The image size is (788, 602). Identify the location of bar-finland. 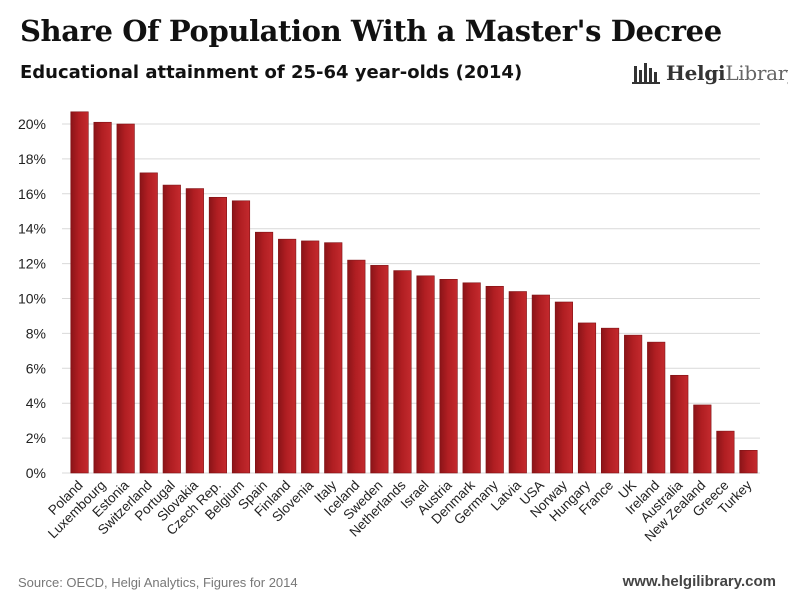
(287, 356).